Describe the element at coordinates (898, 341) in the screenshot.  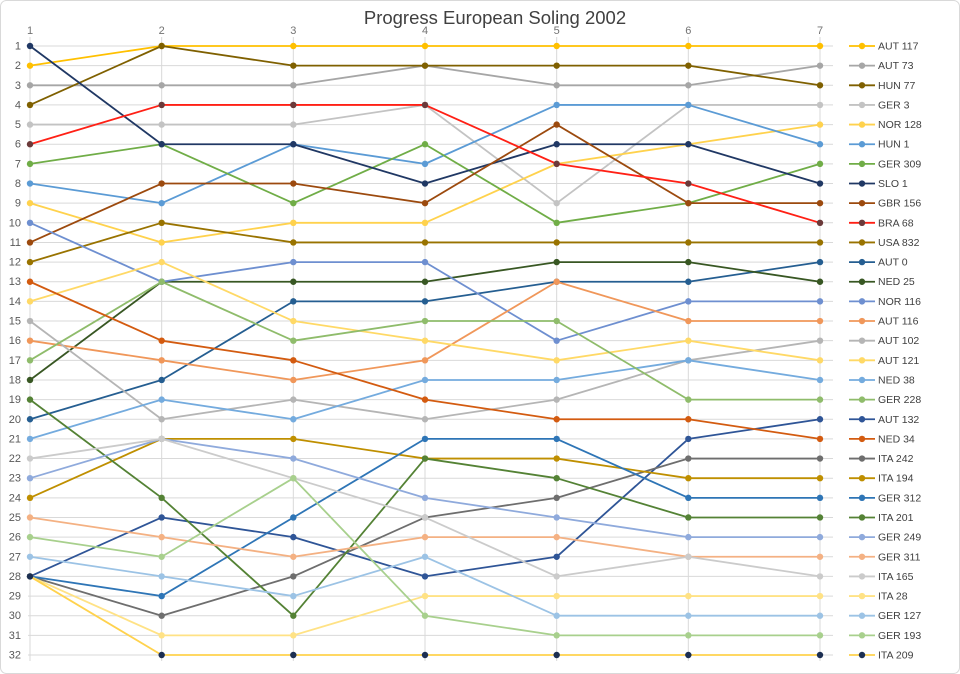
I see `legend-label: AUT 102` at that location.